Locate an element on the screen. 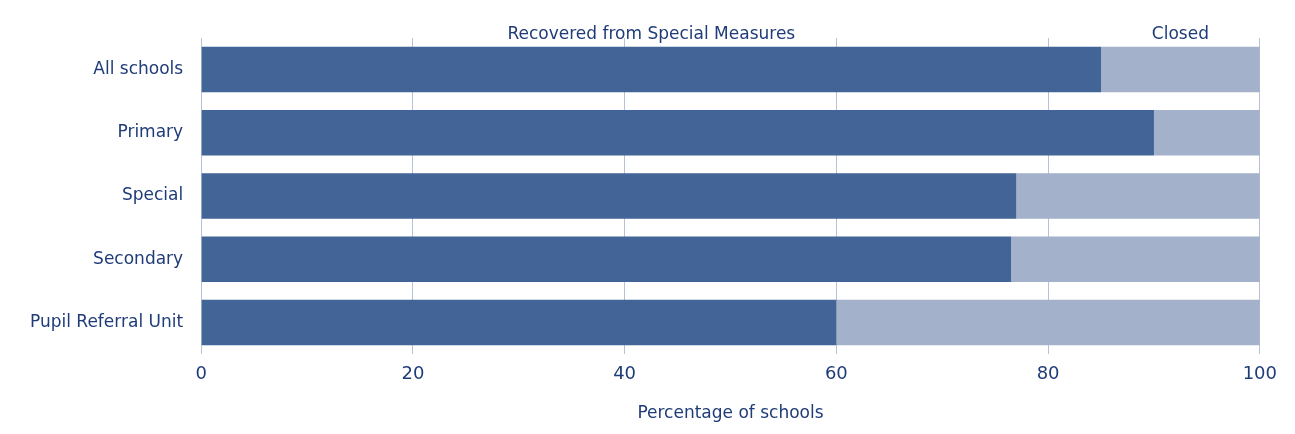 The height and width of the screenshot is (434, 1295). x-tick-label: 60 is located at coordinates (836, 373).